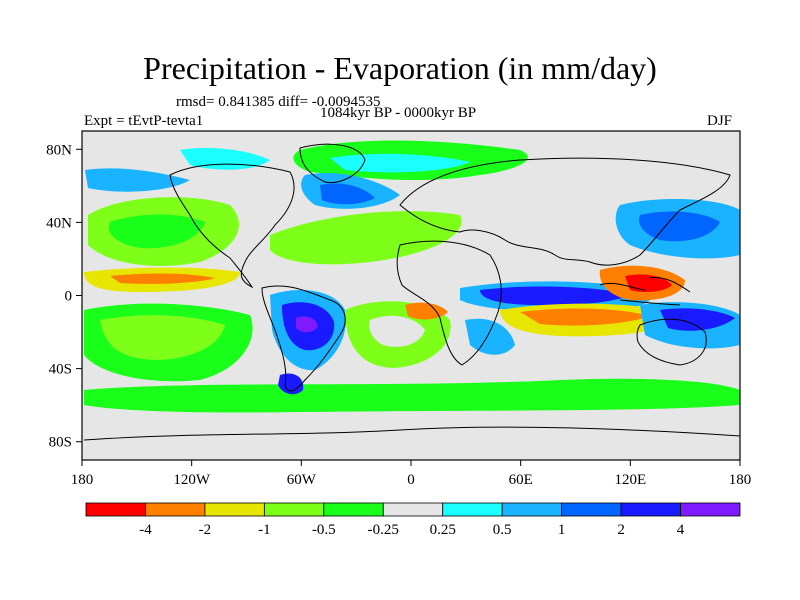 This screenshot has height=600, width=800. Describe the element at coordinates (145, 530) in the screenshot. I see `colorbar-label: -4` at that location.